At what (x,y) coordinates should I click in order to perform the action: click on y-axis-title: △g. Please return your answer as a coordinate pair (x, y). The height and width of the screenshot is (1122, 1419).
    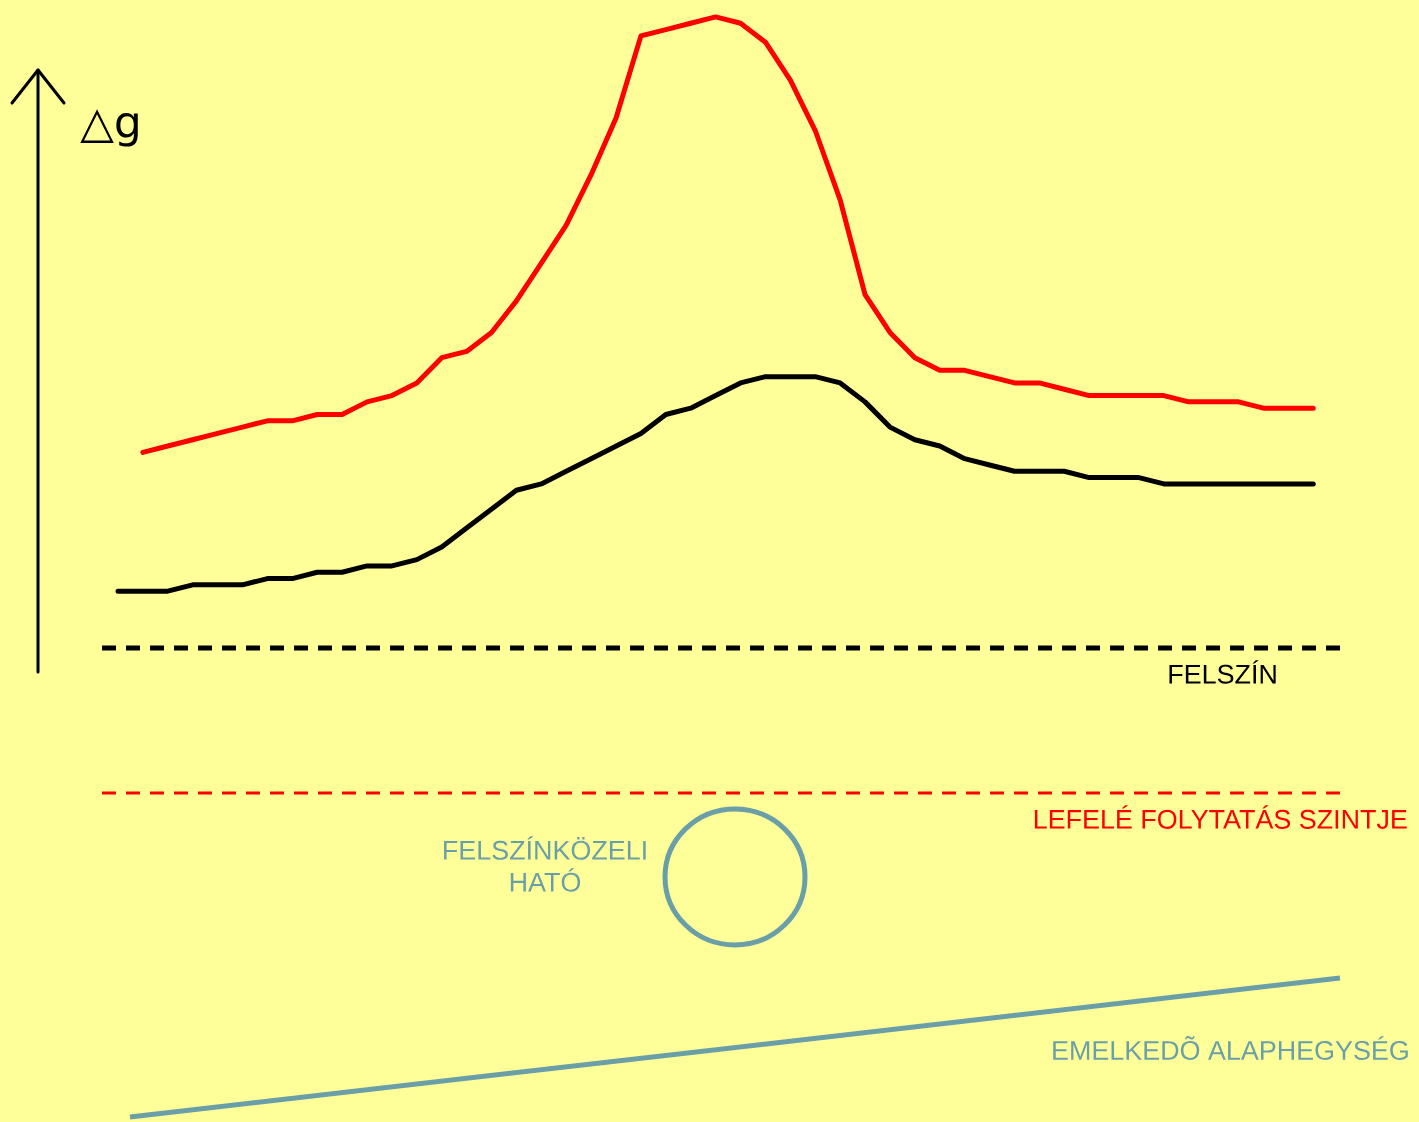
    Looking at the image, I should click on (109, 128).